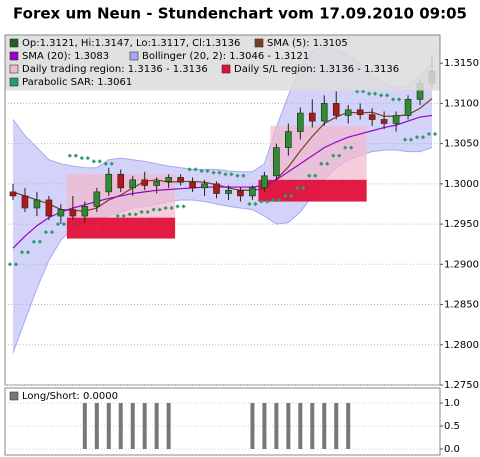  Describe the element at coordinates (452, 403) in the screenshot. I see `y-tick-label: 1.0` at that location.